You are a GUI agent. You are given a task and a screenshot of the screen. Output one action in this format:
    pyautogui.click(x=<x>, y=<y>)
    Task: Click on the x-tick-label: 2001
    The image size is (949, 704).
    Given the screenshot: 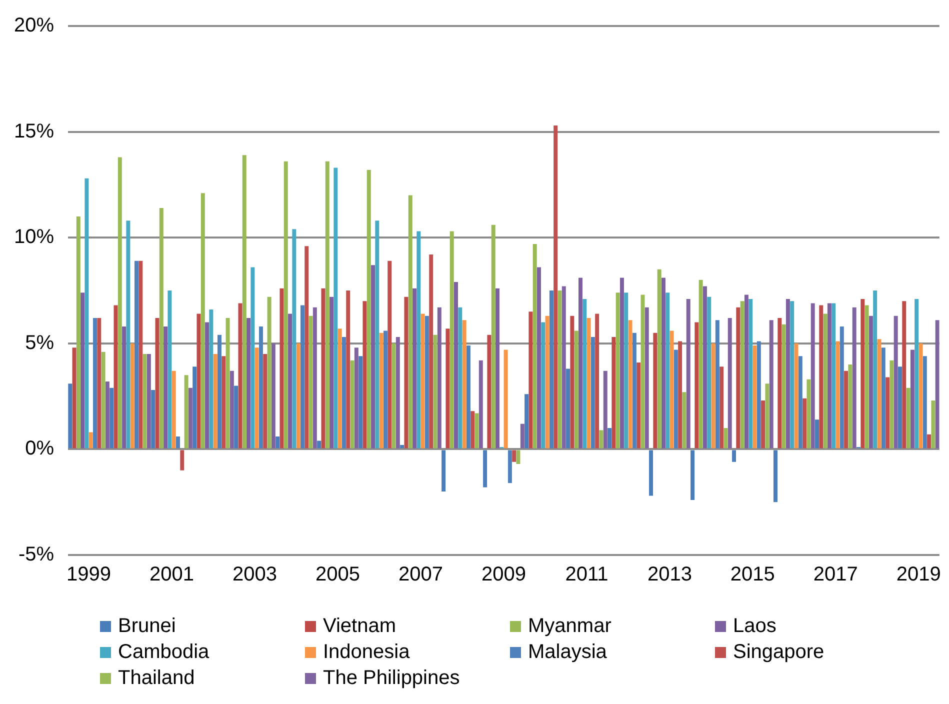 What is the action you would take?
    pyautogui.click(x=172, y=575)
    